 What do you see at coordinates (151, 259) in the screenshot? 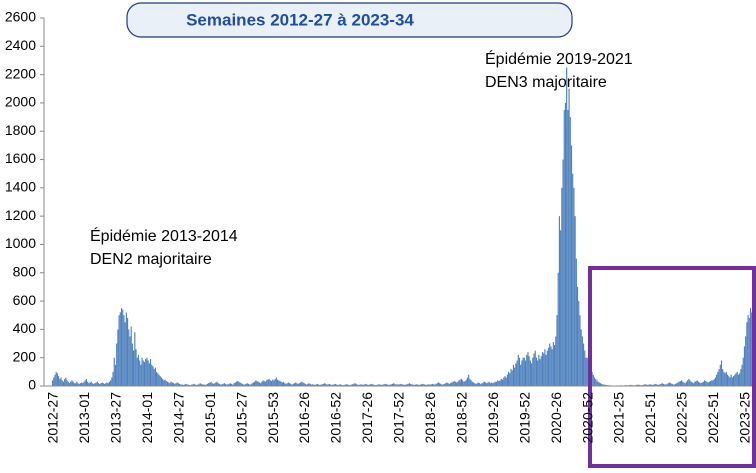
I see `annotation: DEN2 majoritaire` at bounding box center [151, 259].